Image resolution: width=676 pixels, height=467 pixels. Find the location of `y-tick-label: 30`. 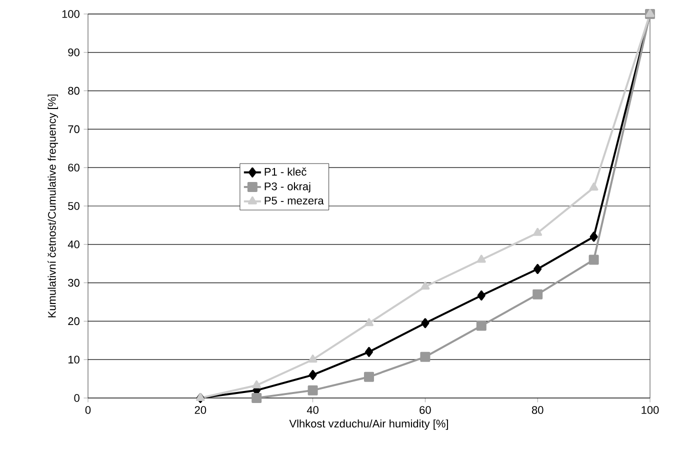

y-tick-label: 30 is located at coordinates (74, 282).